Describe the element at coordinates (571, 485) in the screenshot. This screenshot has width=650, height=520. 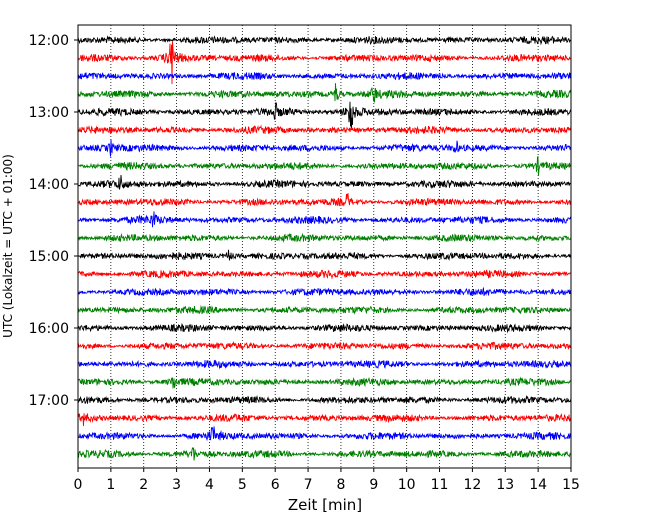
I see `x-tick-label: 15` at that location.